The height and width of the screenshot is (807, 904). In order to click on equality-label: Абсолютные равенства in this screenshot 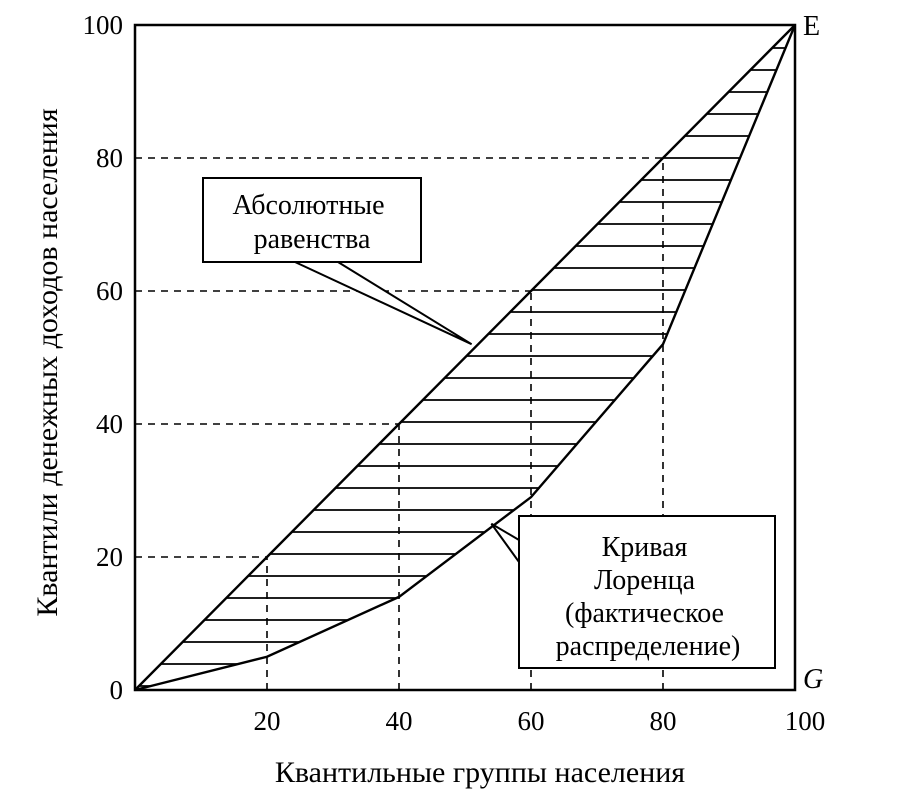, I will do `click(311, 222)`.